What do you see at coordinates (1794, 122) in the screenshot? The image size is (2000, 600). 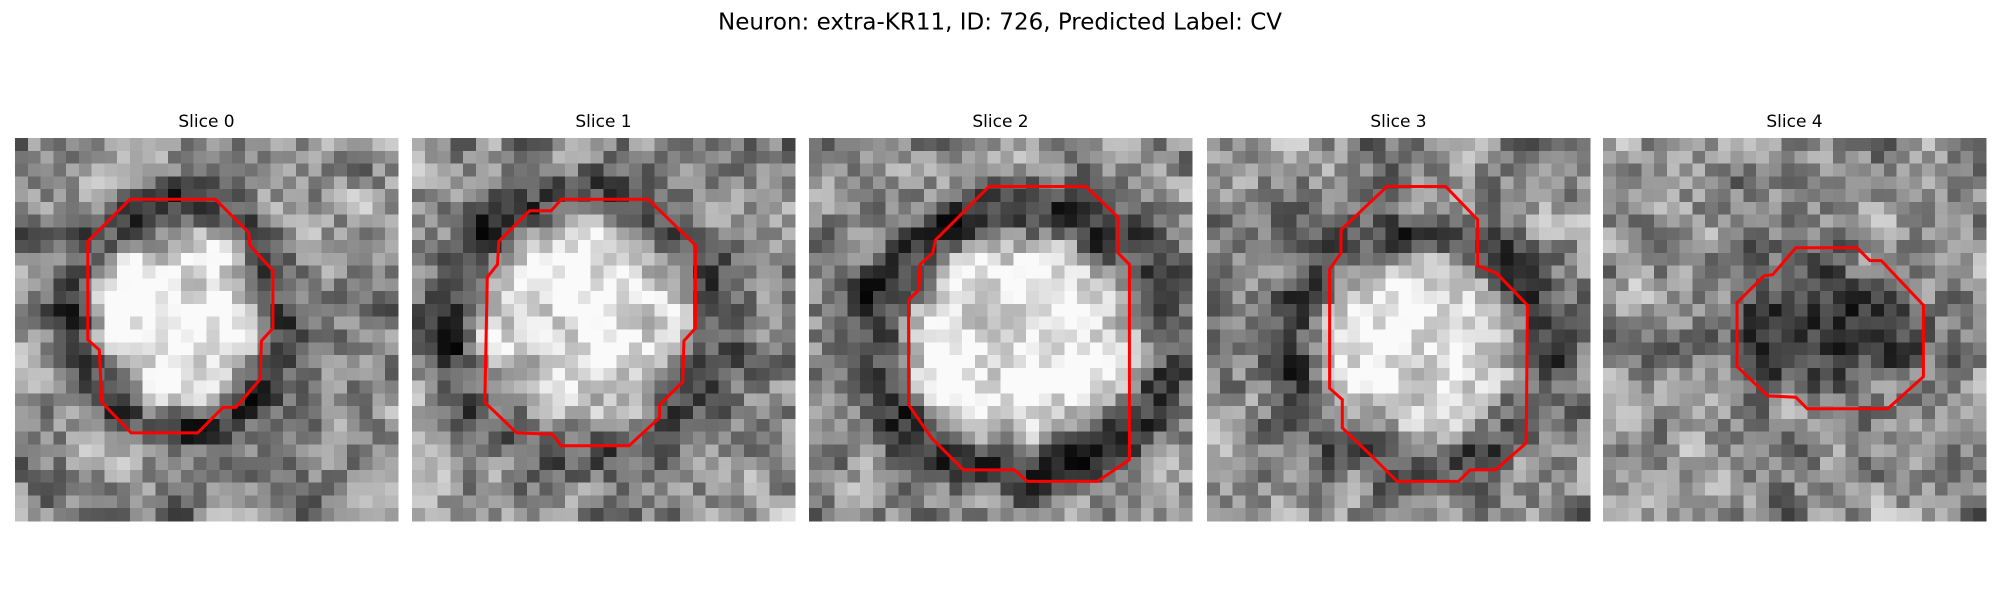 I see `slice-title: Slice 4` at bounding box center [1794, 122].